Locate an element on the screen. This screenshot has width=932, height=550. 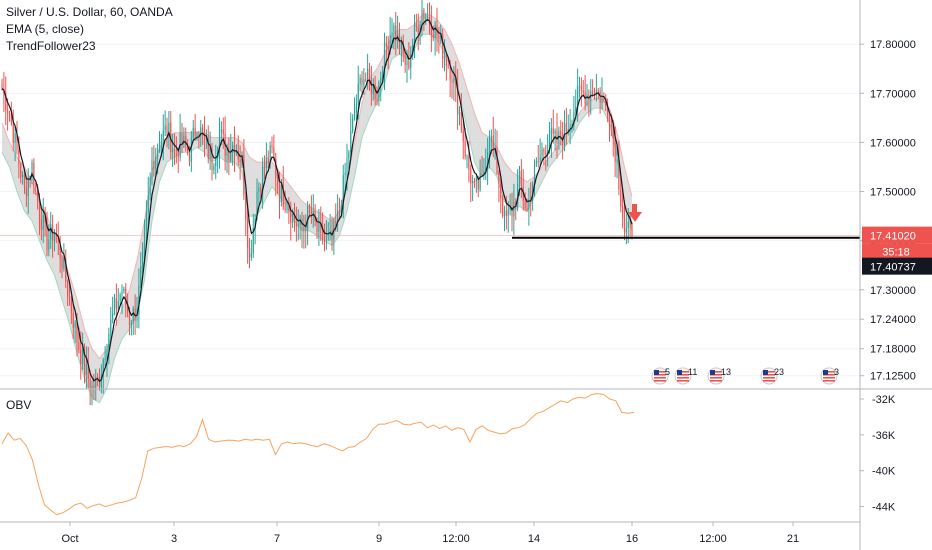
event-marker-flag-icon: 3 is located at coordinates (829, 376).